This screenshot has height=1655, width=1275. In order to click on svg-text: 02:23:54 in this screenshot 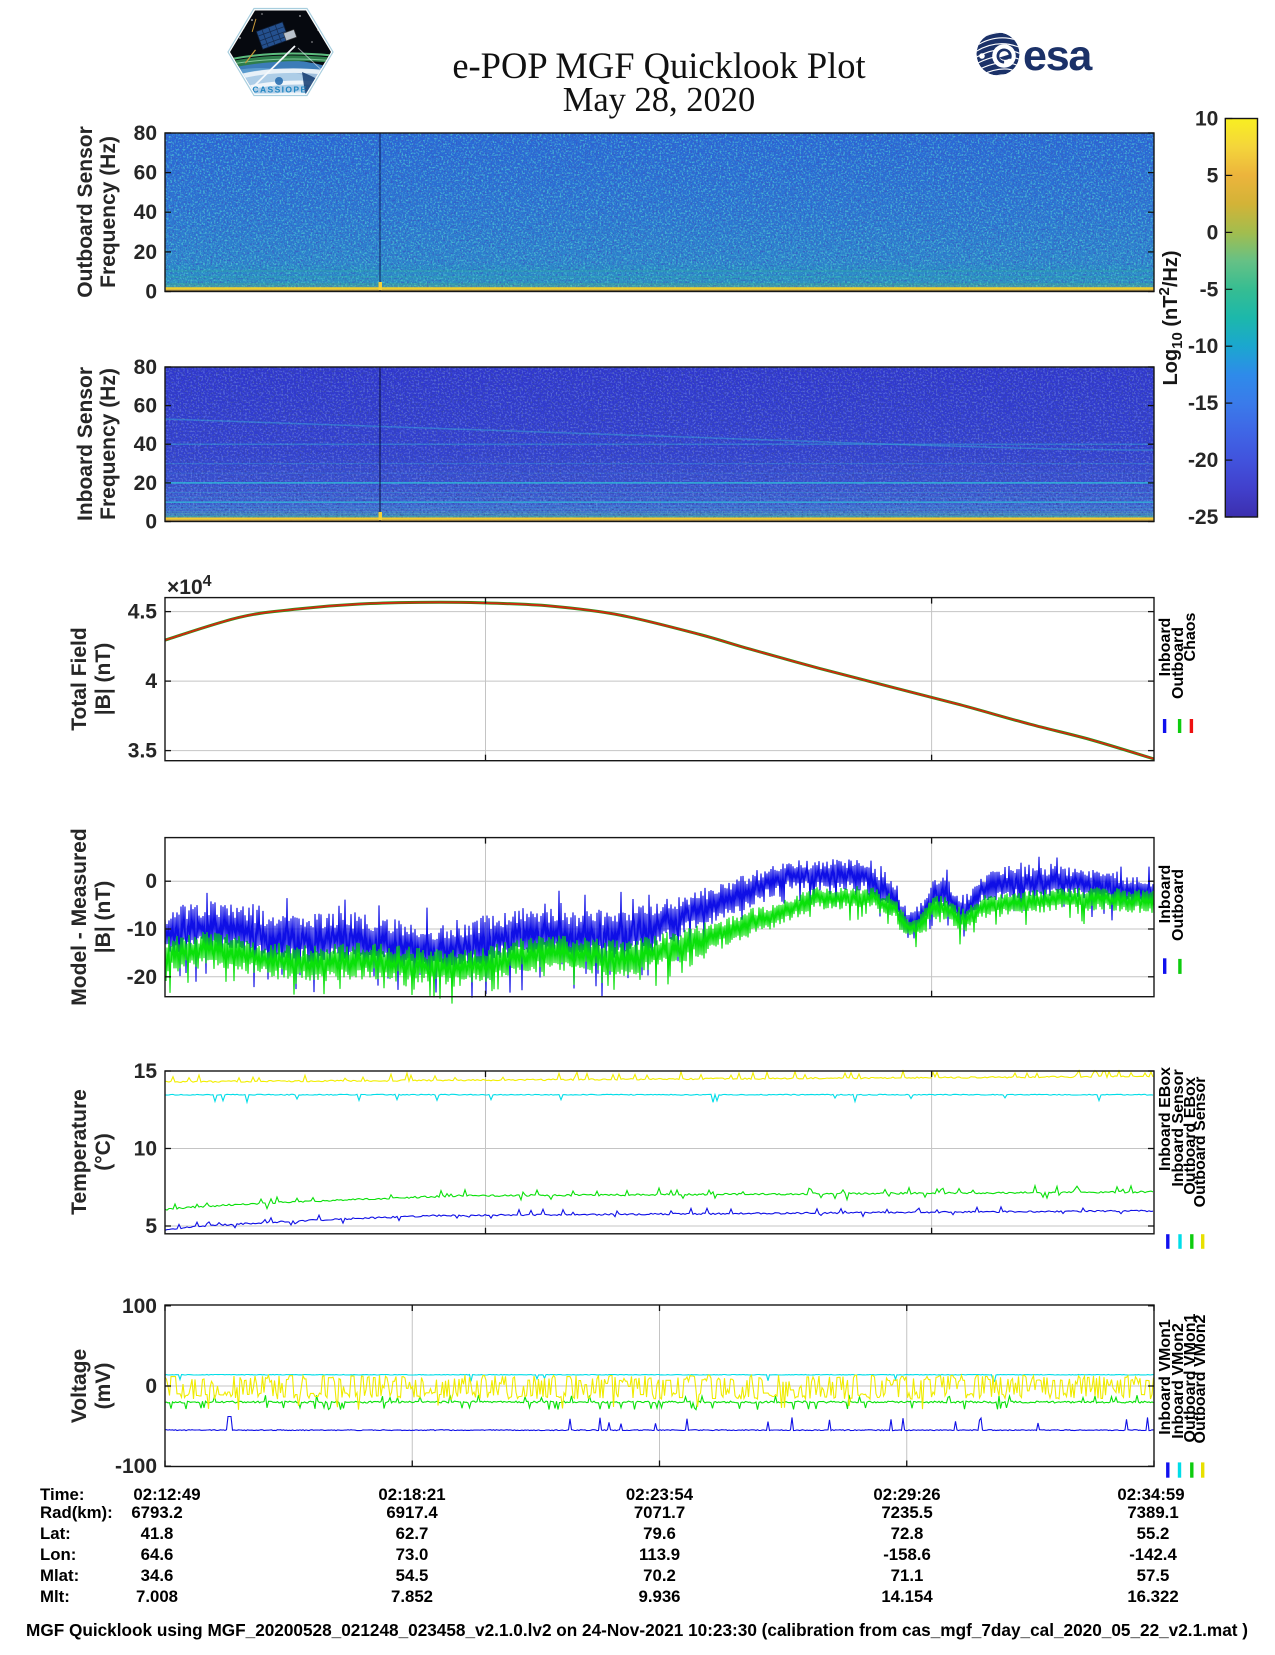, I will do `click(660, 1494)`.